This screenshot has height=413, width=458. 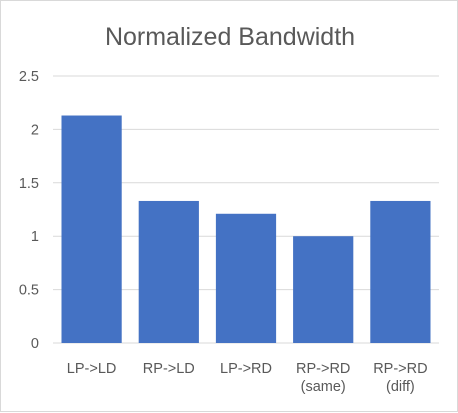 What do you see at coordinates (29, 77) in the screenshot?
I see `y-tick-label: 2.5` at bounding box center [29, 77].